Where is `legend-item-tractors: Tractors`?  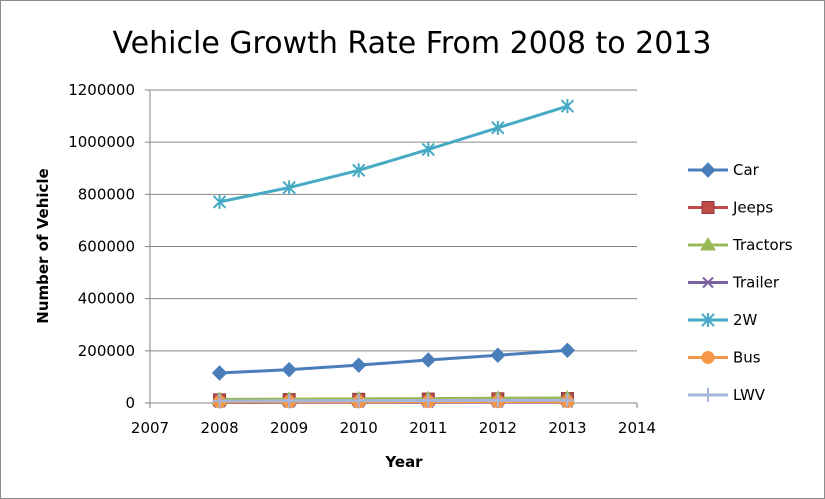
legend-item-tractors: Tractors is located at coordinates (740, 245).